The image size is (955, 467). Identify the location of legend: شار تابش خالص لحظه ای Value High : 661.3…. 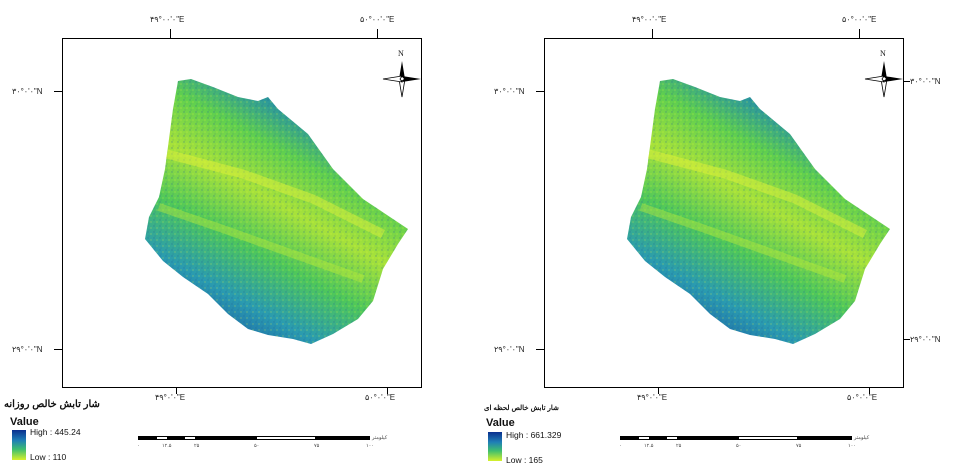
(549, 435).